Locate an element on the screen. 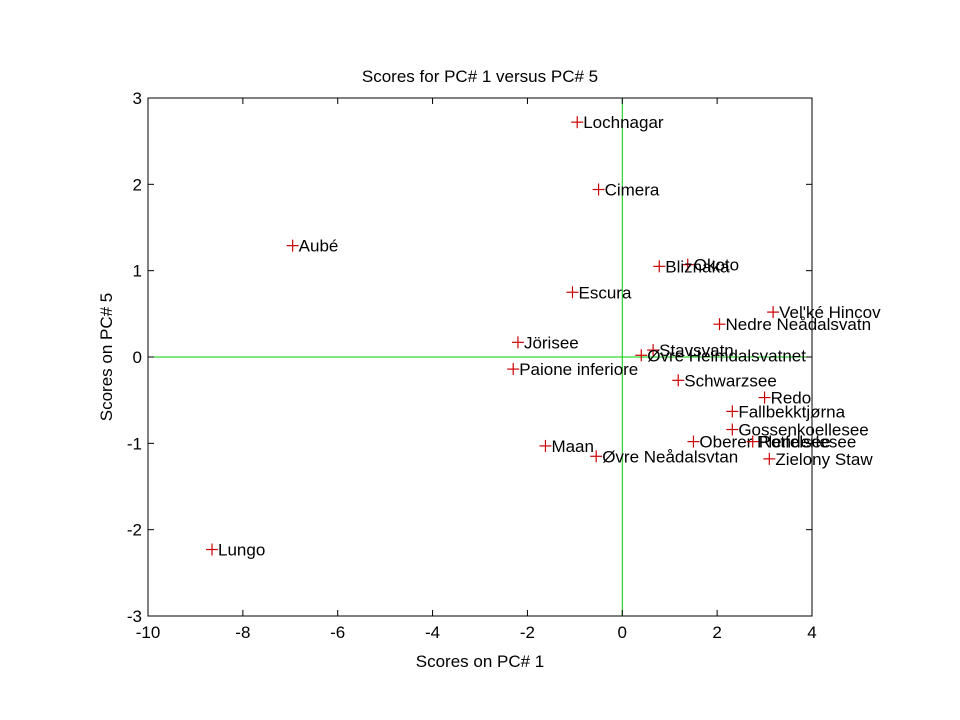 Image resolution: width=960 pixels, height=720 pixels. data-point: Jörisee is located at coordinates (545, 342).